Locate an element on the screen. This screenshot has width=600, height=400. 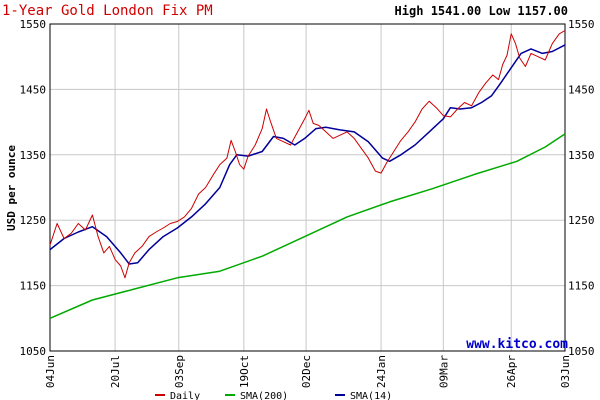
x-tick-label: 19Oct is located at coordinates (244, 371).